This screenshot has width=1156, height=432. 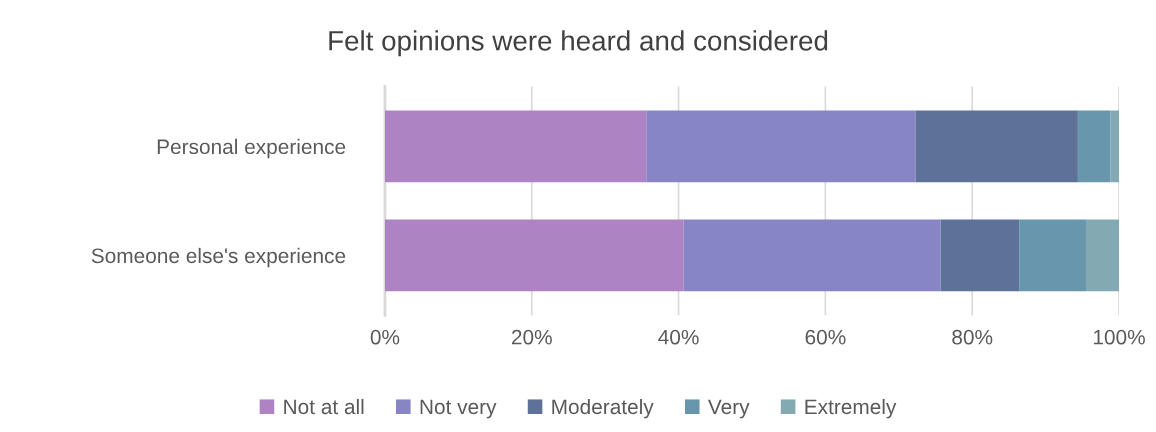 What do you see at coordinates (458, 409) in the screenshot?
I see `legend-label: Not very` at bounding box center [458, 409].